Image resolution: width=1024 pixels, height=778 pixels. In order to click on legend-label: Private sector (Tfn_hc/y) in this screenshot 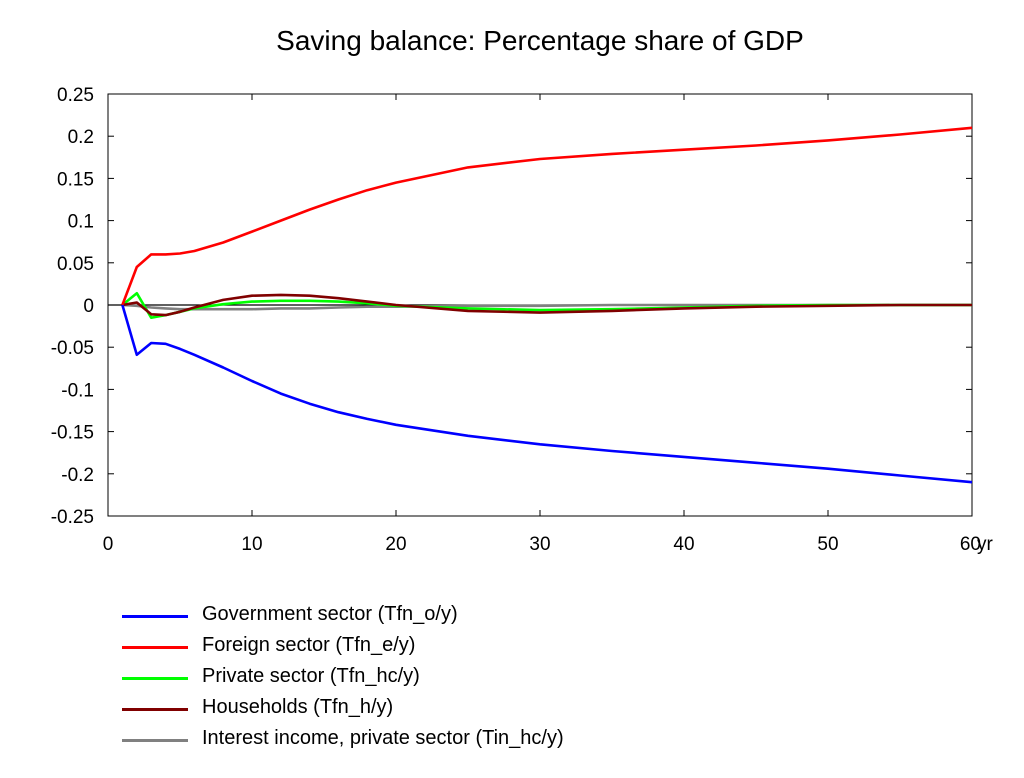, I will do `click(311, 676)`.